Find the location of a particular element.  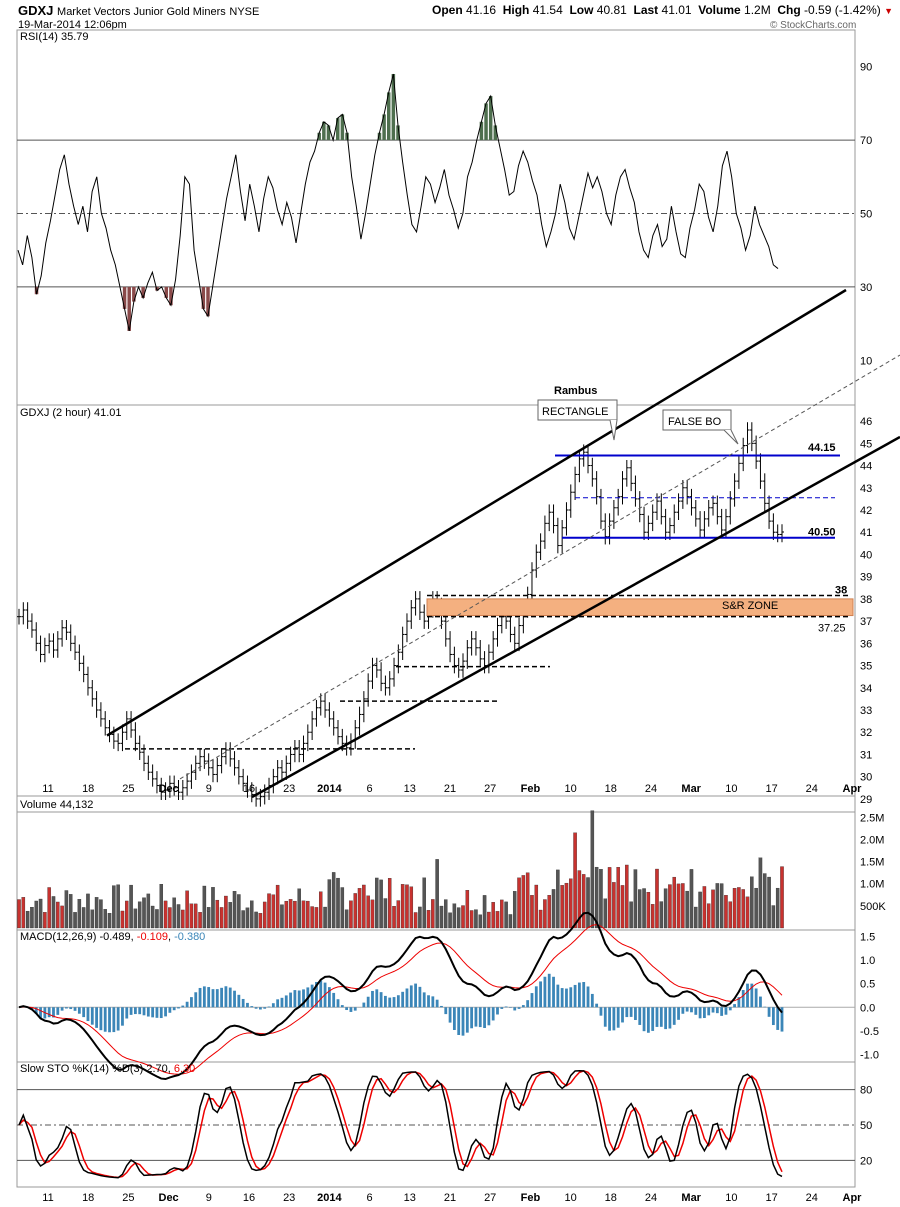

date-tick-label: Dec is located at coordinates (169, 789).